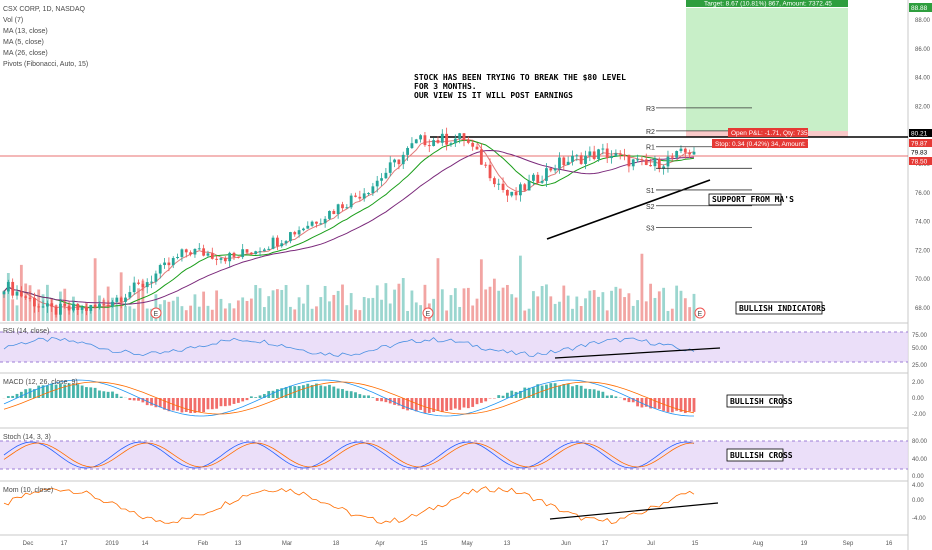 The height and width of the screenshot is (550, 932). I want to click on macd-line, so click(348, 398).